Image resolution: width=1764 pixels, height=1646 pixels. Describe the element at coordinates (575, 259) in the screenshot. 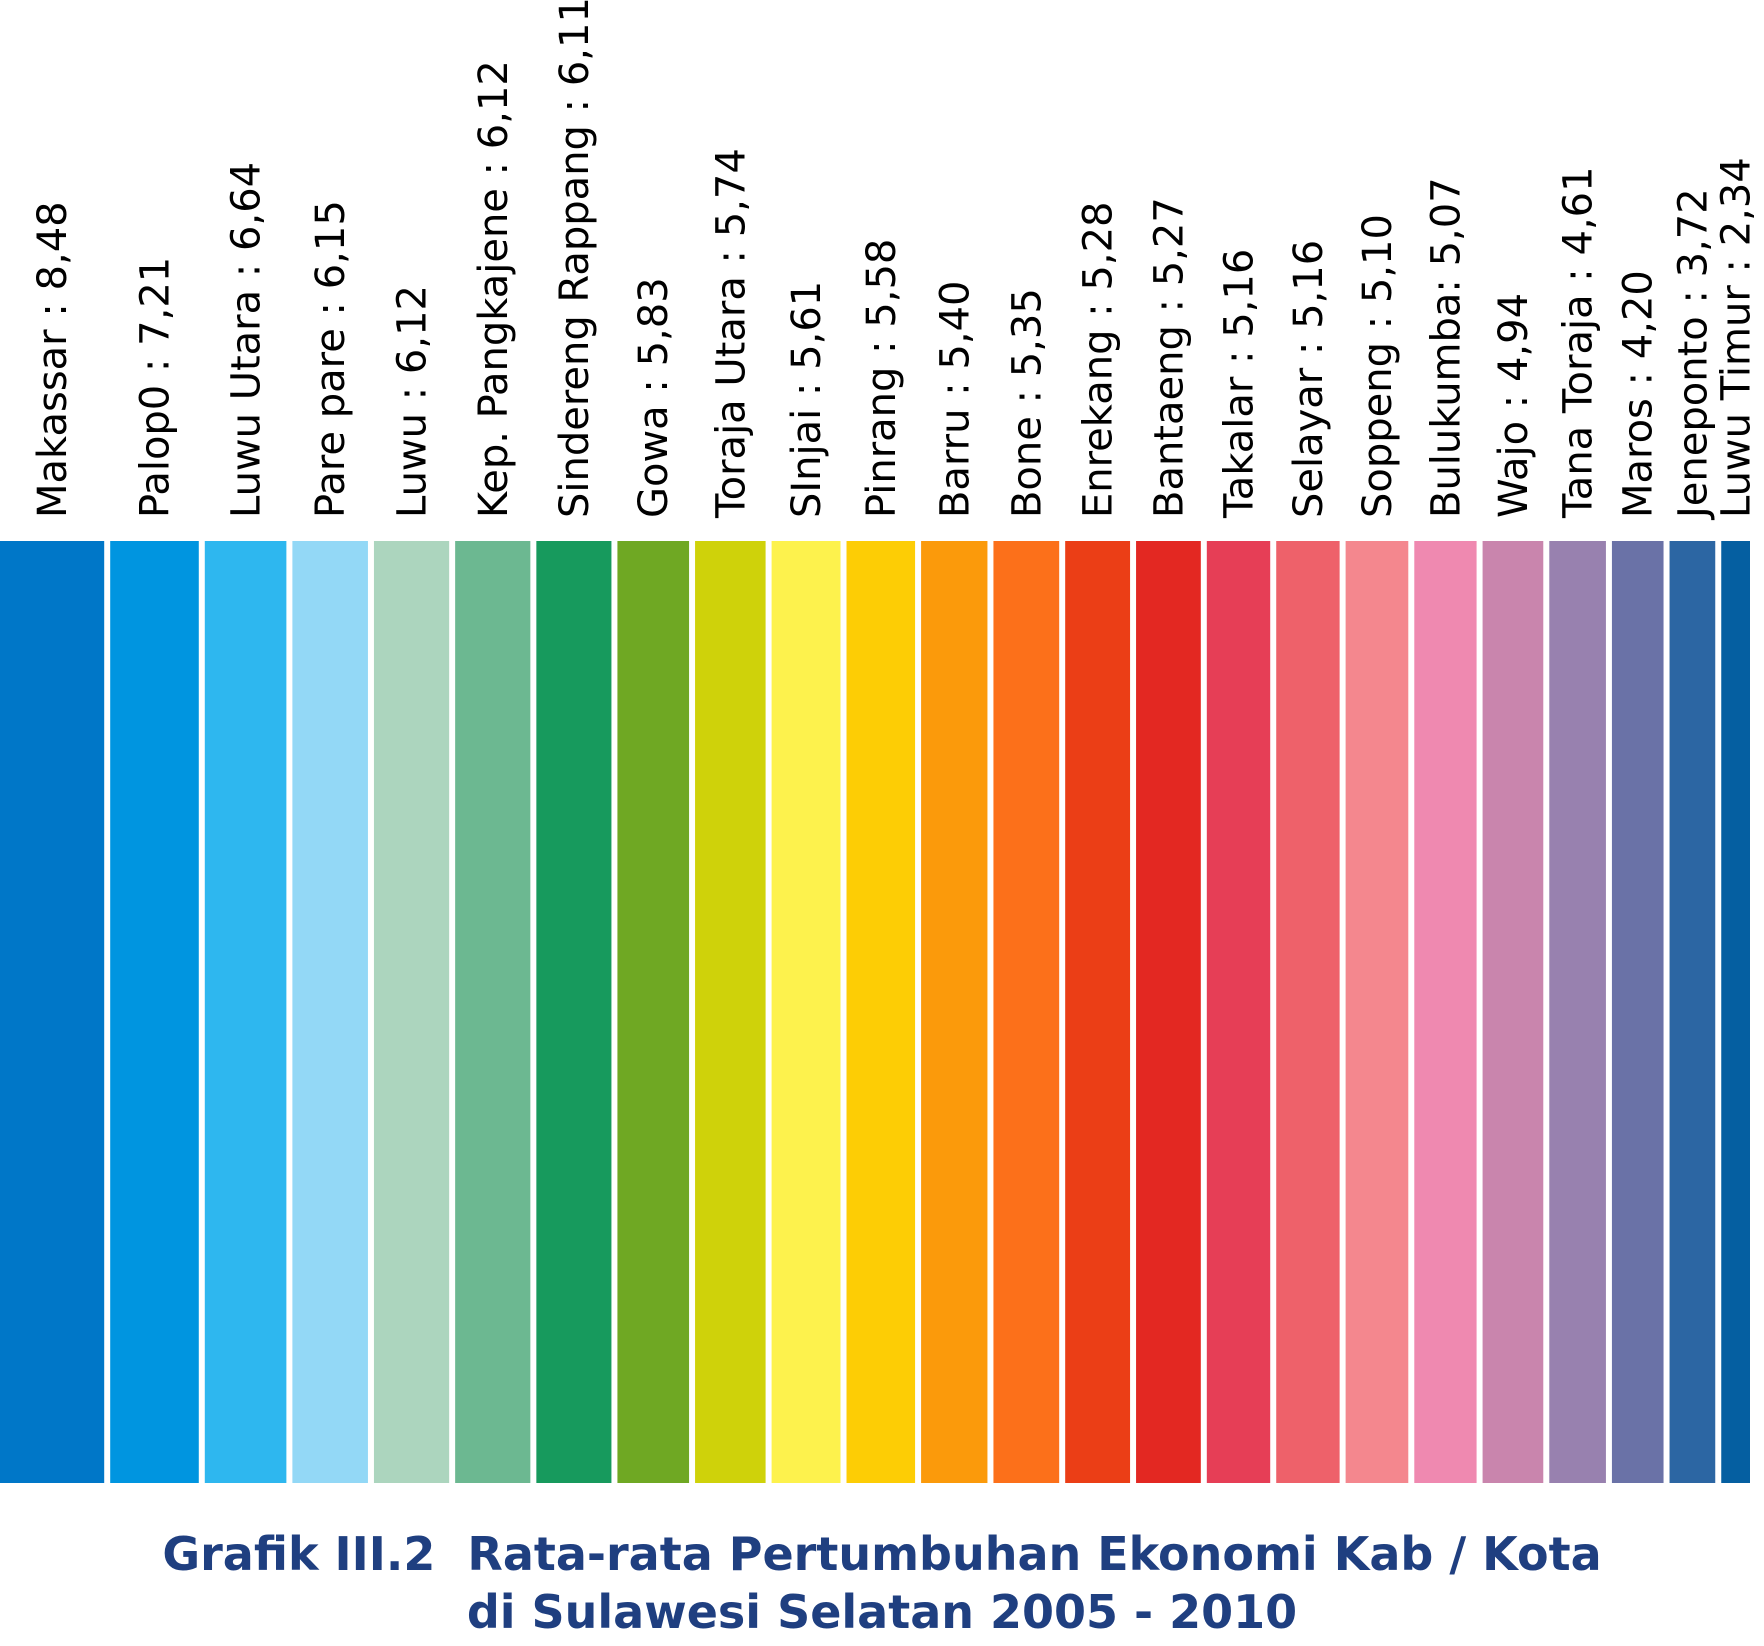

I see `bar-label-7: Sindereng Rappang : 6,11` at that location.